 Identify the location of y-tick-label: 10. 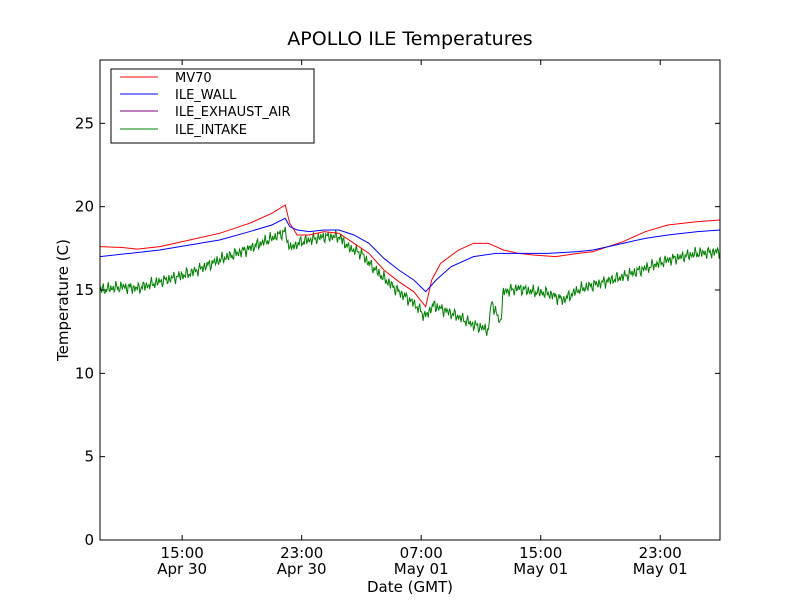
(84, 373).